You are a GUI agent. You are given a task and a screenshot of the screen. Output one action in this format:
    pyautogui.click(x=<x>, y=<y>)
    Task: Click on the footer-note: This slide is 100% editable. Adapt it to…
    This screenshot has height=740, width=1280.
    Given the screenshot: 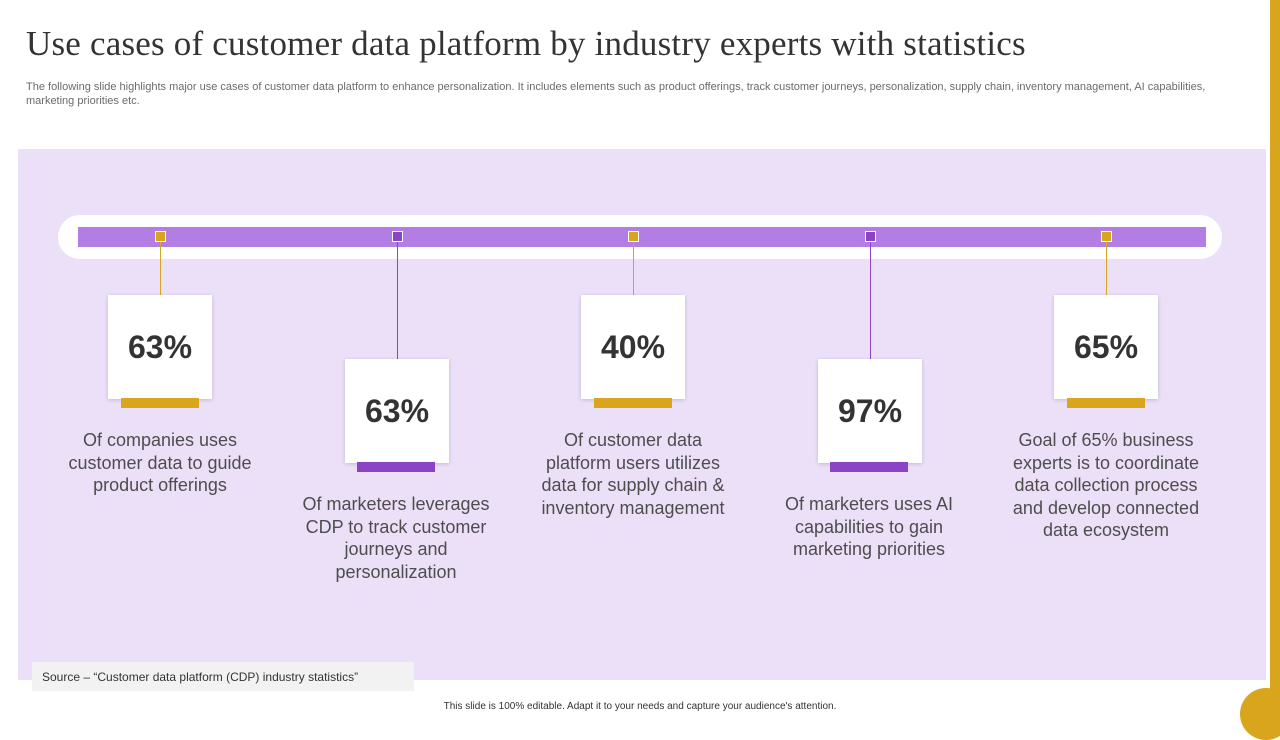 What is the action you would take?
    pyautogui.click(x=640, y=706)
    